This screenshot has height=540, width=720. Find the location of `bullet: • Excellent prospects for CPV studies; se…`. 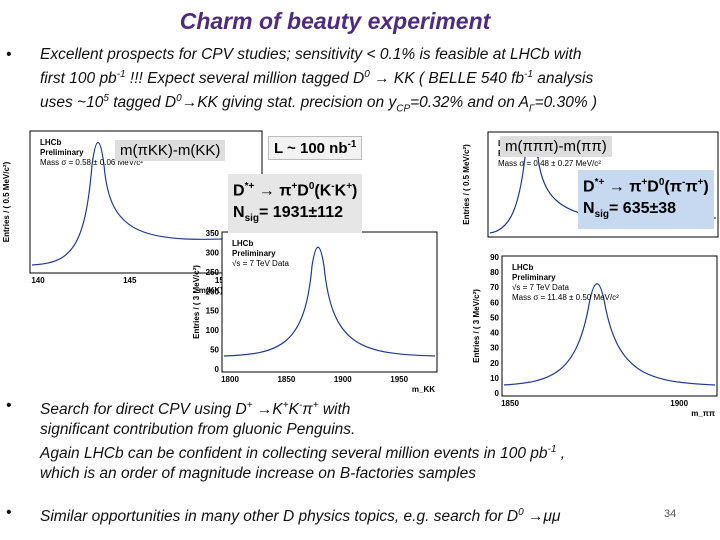

bullet: • Excellent prospects for CPV studies; se… is located at coordinates (301, 82).